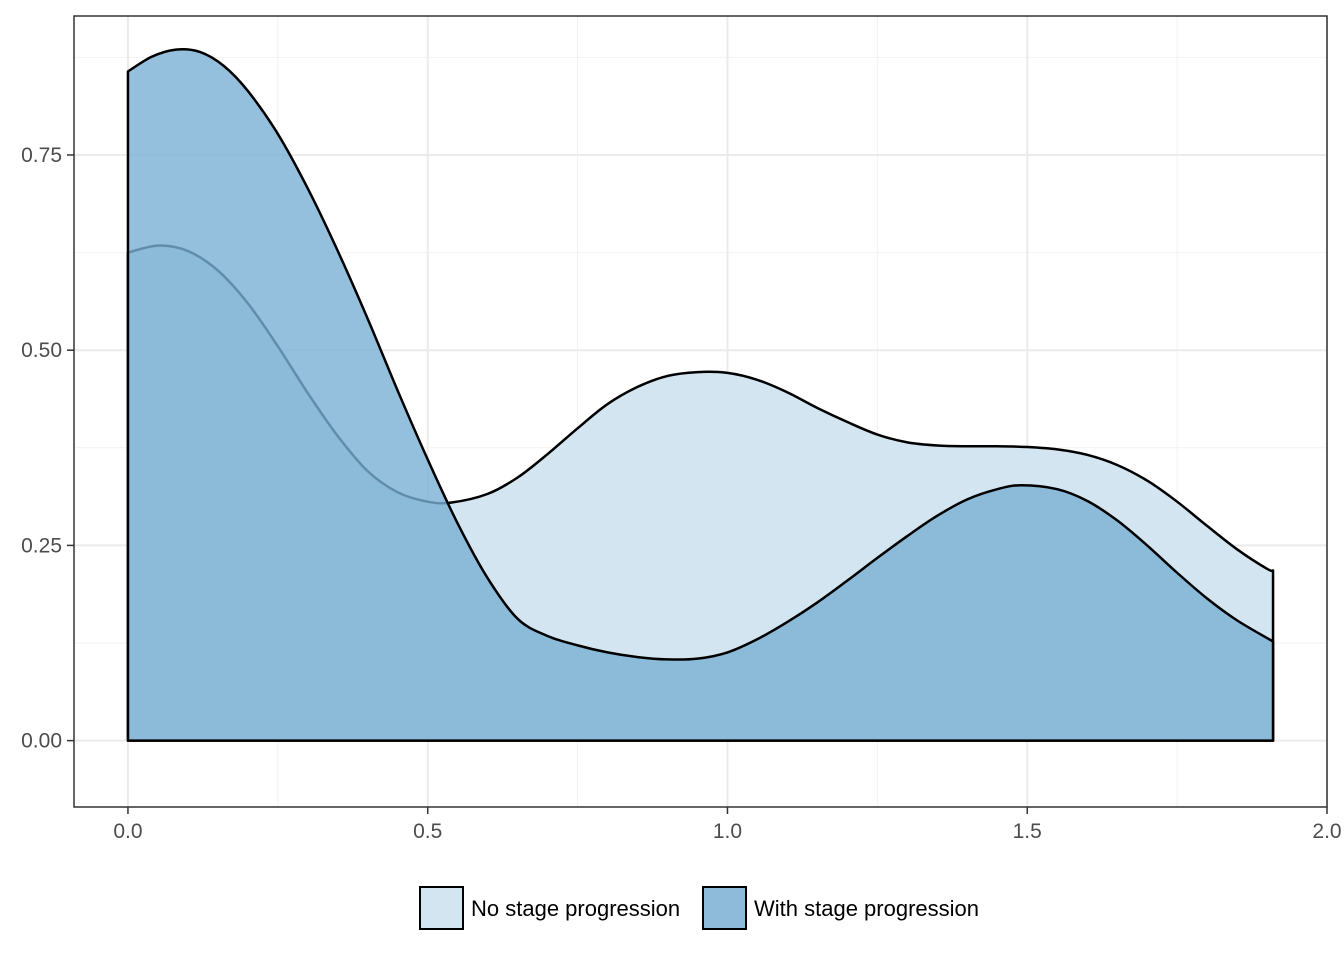  What do you see at coordinates (727, 831) in the screenshot?
I see `x-tick-label: 1.0` at bounding box center [727, 831].